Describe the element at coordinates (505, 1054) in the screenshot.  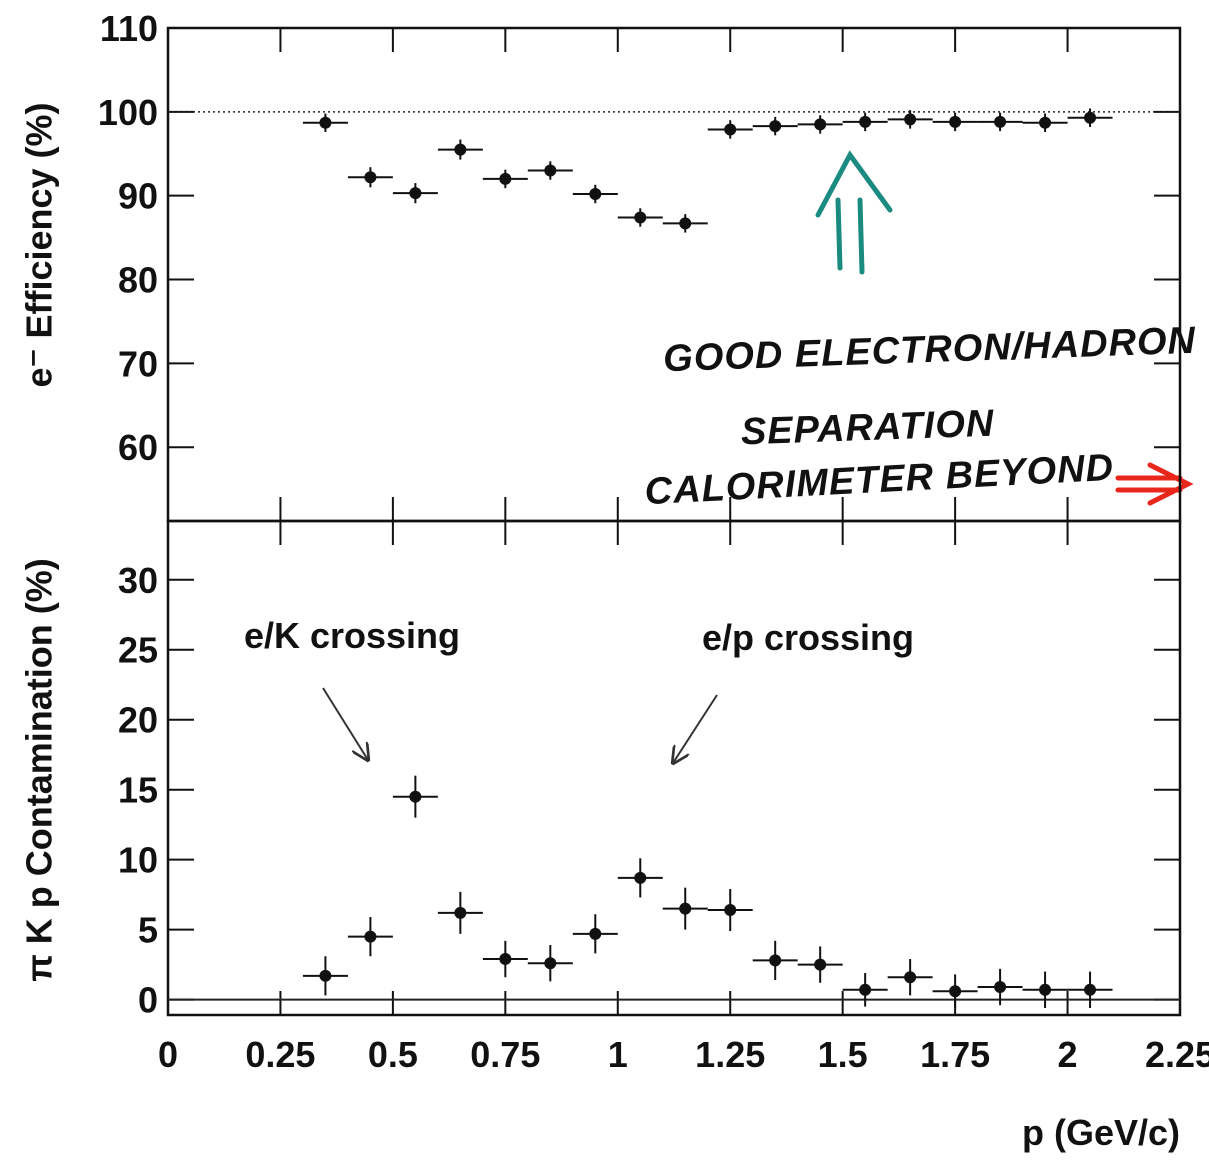
I see `x-tick-label: 0.75` at that location.